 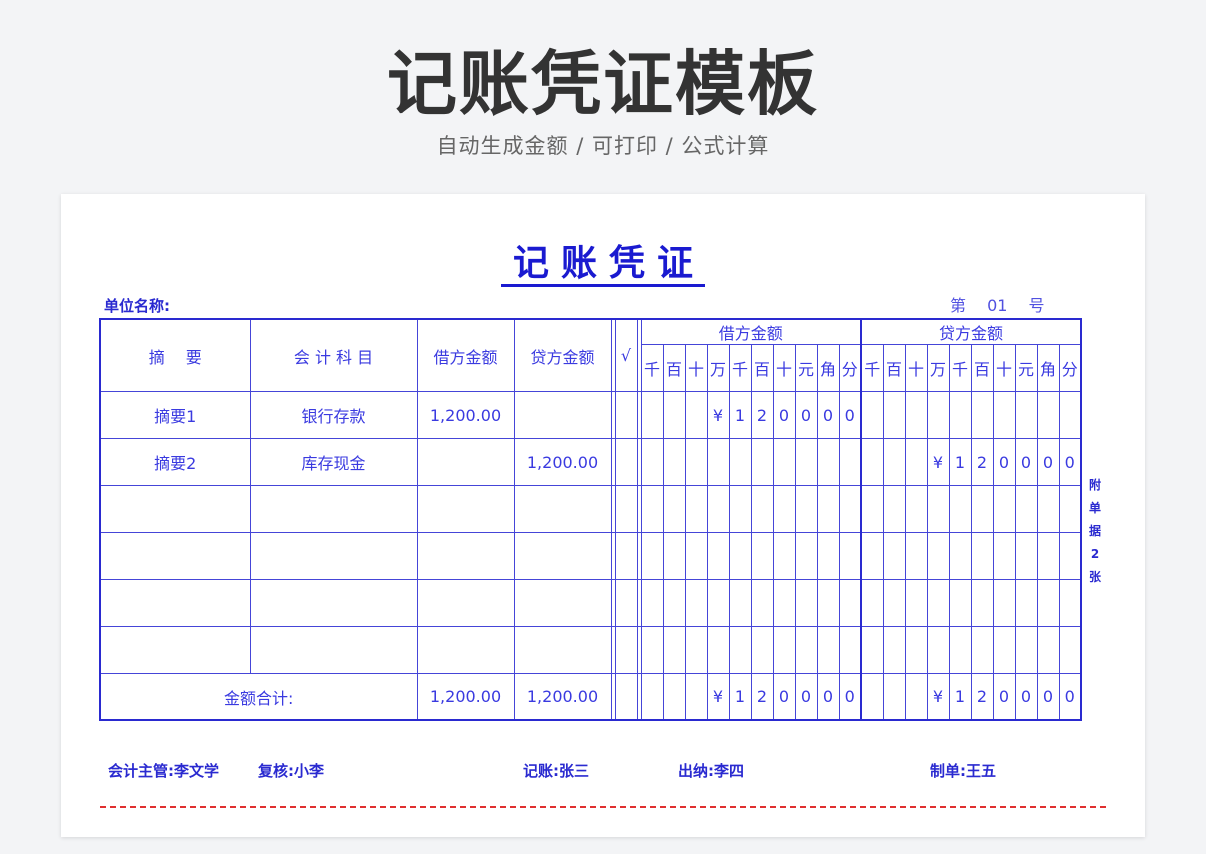 What do you see at coordinates (333, 650) in the screenshot?
I see `account-cell` at bounding box center [333, 650].